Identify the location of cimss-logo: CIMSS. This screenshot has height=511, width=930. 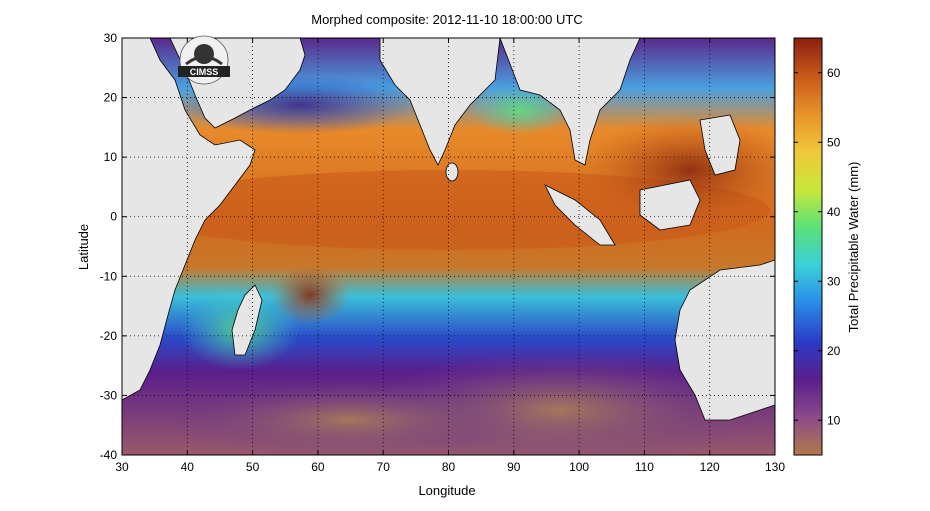
(204, 60).